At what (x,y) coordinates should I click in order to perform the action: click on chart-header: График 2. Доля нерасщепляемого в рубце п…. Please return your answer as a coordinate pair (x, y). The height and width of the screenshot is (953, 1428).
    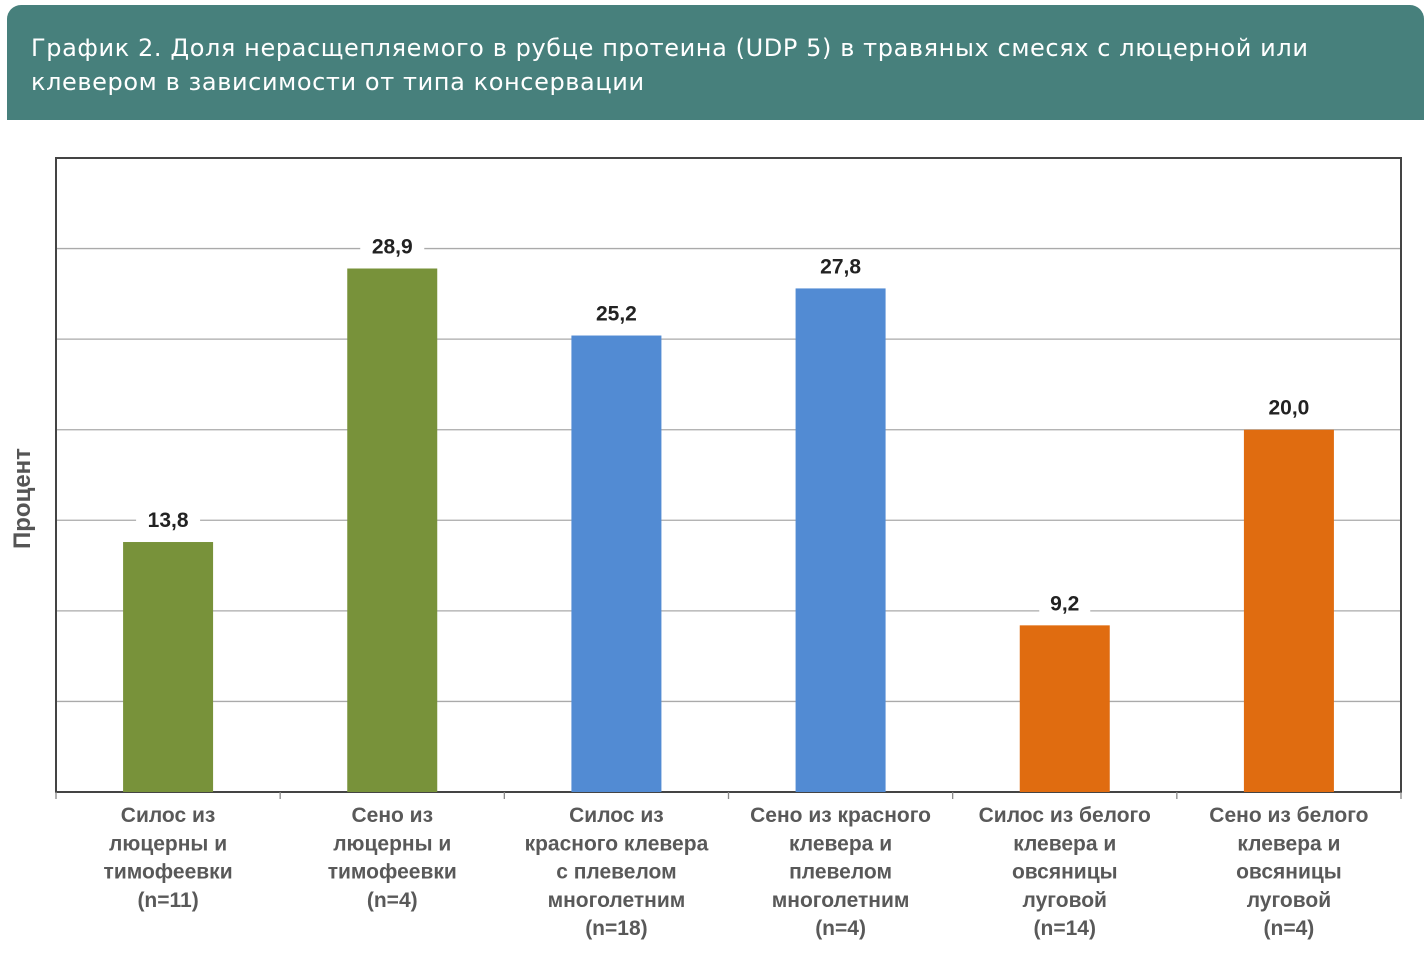
    Looking at the image, I should click on (715, 62).